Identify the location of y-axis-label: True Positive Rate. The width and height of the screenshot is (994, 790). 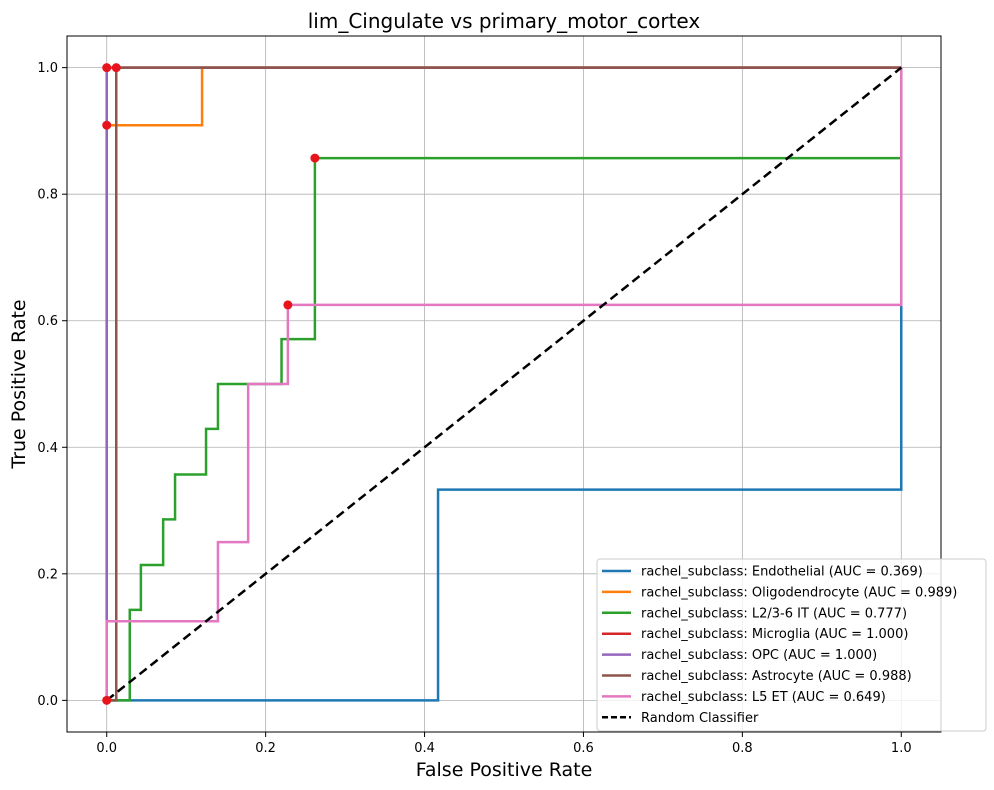
(19, 384).